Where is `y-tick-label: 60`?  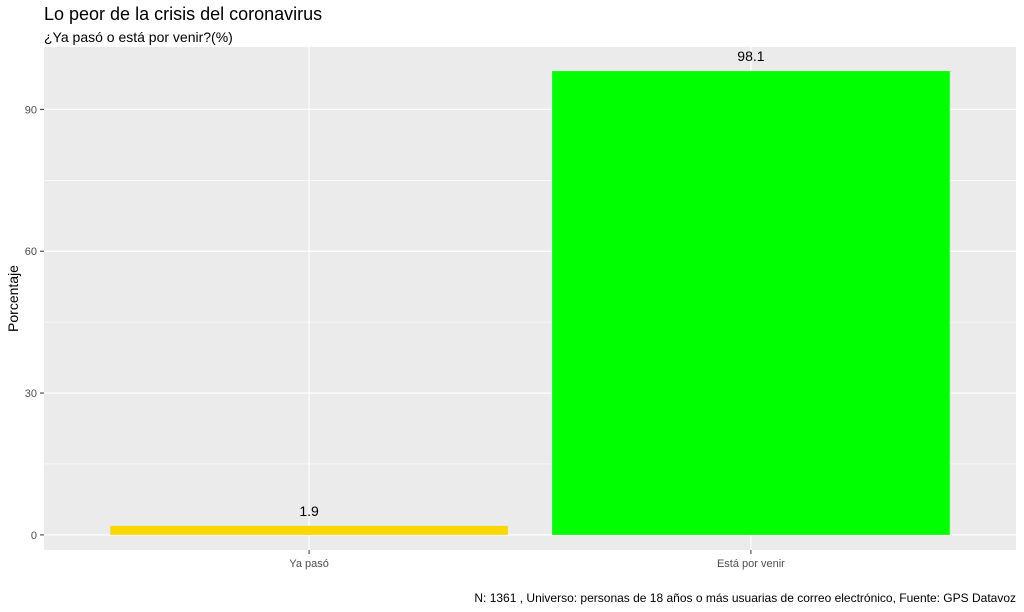
y-tick-label: 60 is located at coordinates (31, 252).